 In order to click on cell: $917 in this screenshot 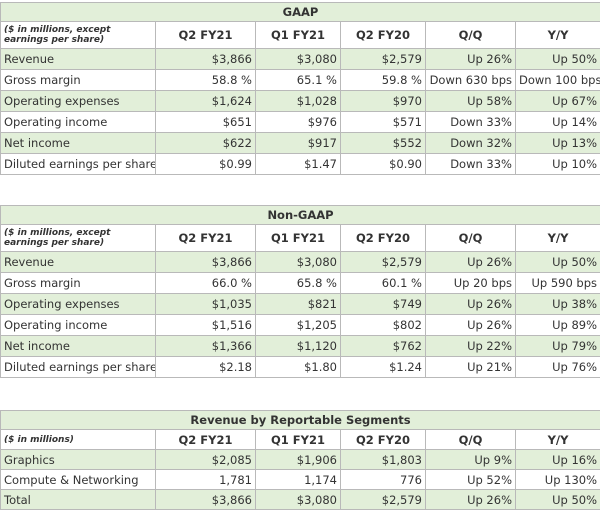, I will do `click(298, 143)`.